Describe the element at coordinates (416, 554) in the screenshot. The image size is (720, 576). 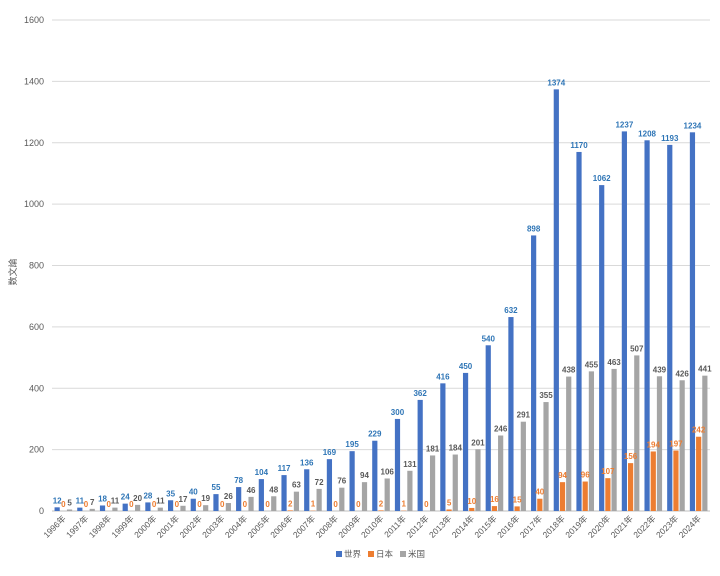
I see `legend-label: 米国` at that location.